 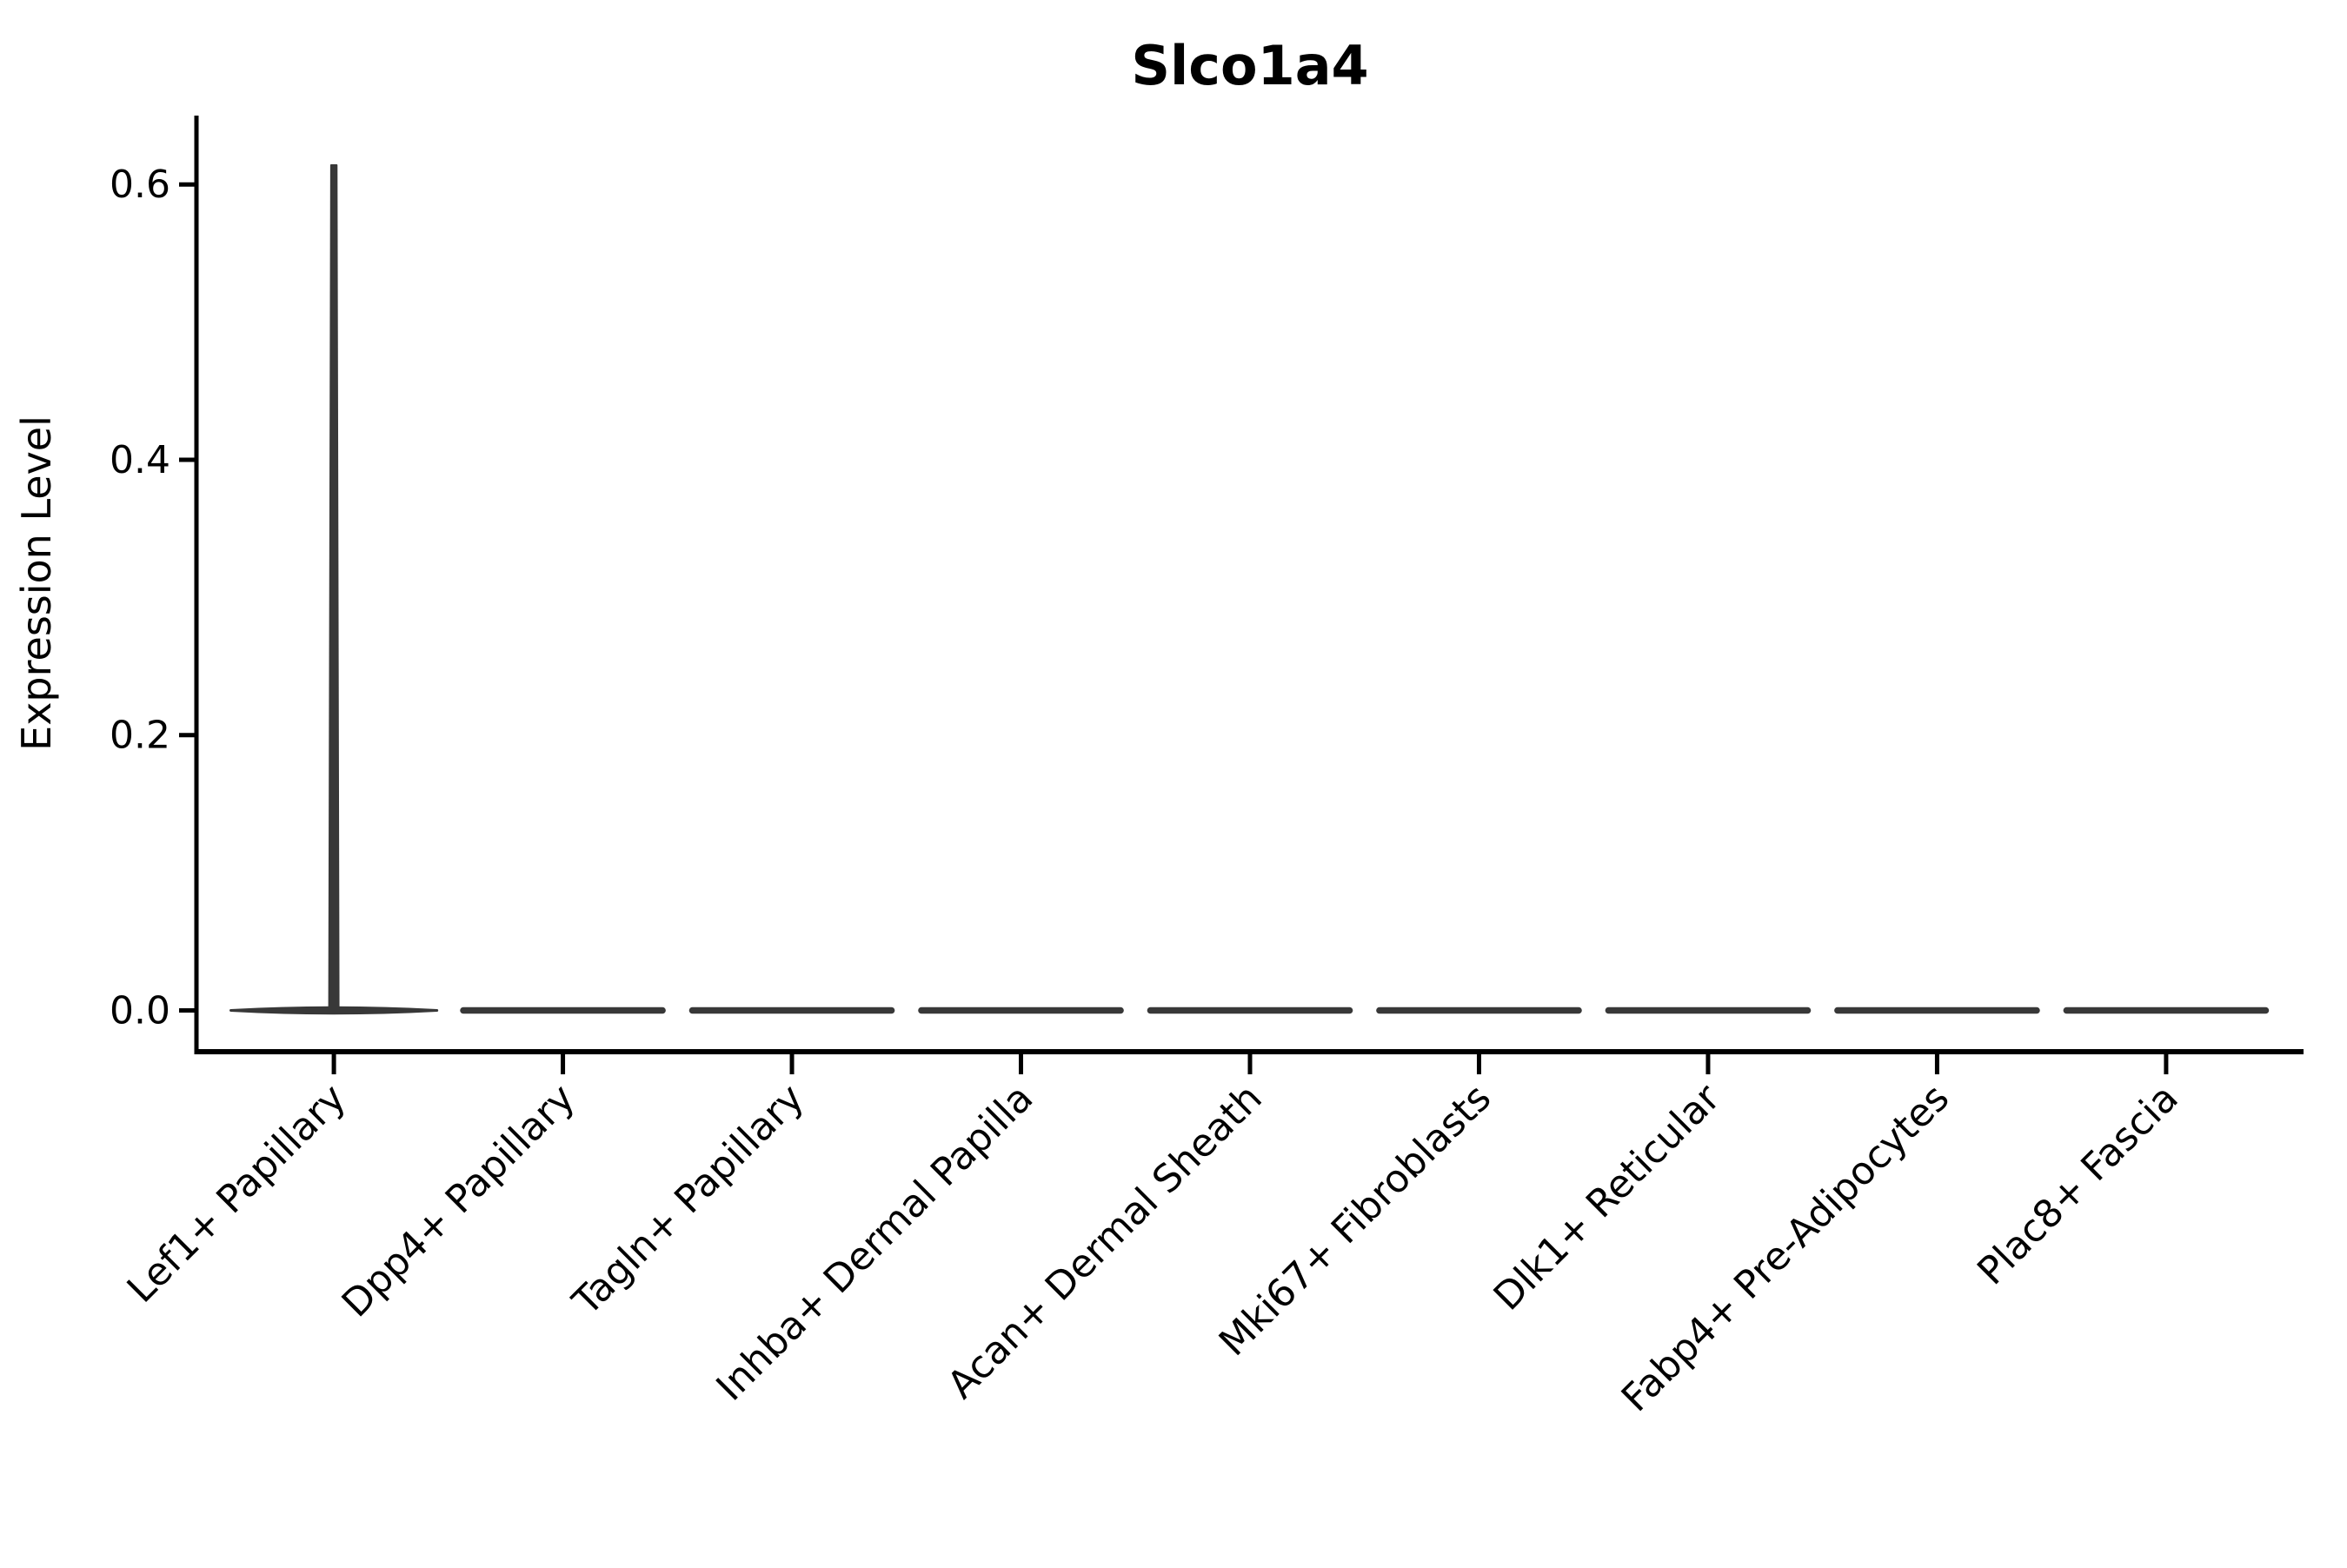 What do you see at coordinates (140, 460) in the screenshot?
I see `y-tick-label: 0.4` at bounding box center [140, 460].